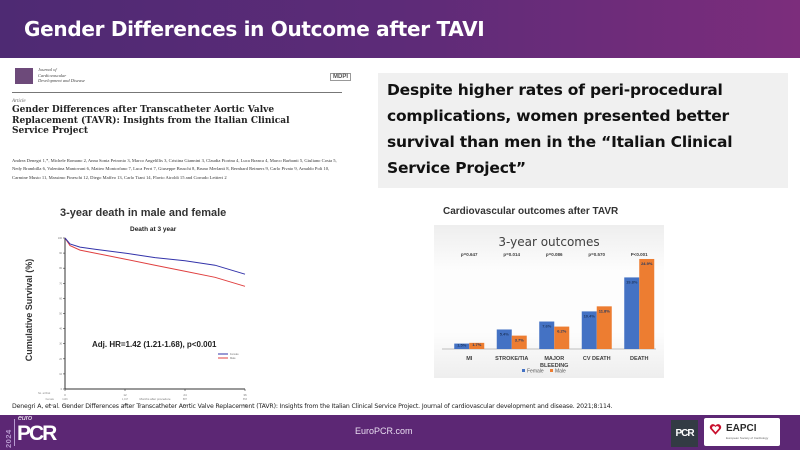  What do you see at coordinates (597, 359) in the screenshot?
I see `category-label: CV DEATH` at bounding box center [597, 359].